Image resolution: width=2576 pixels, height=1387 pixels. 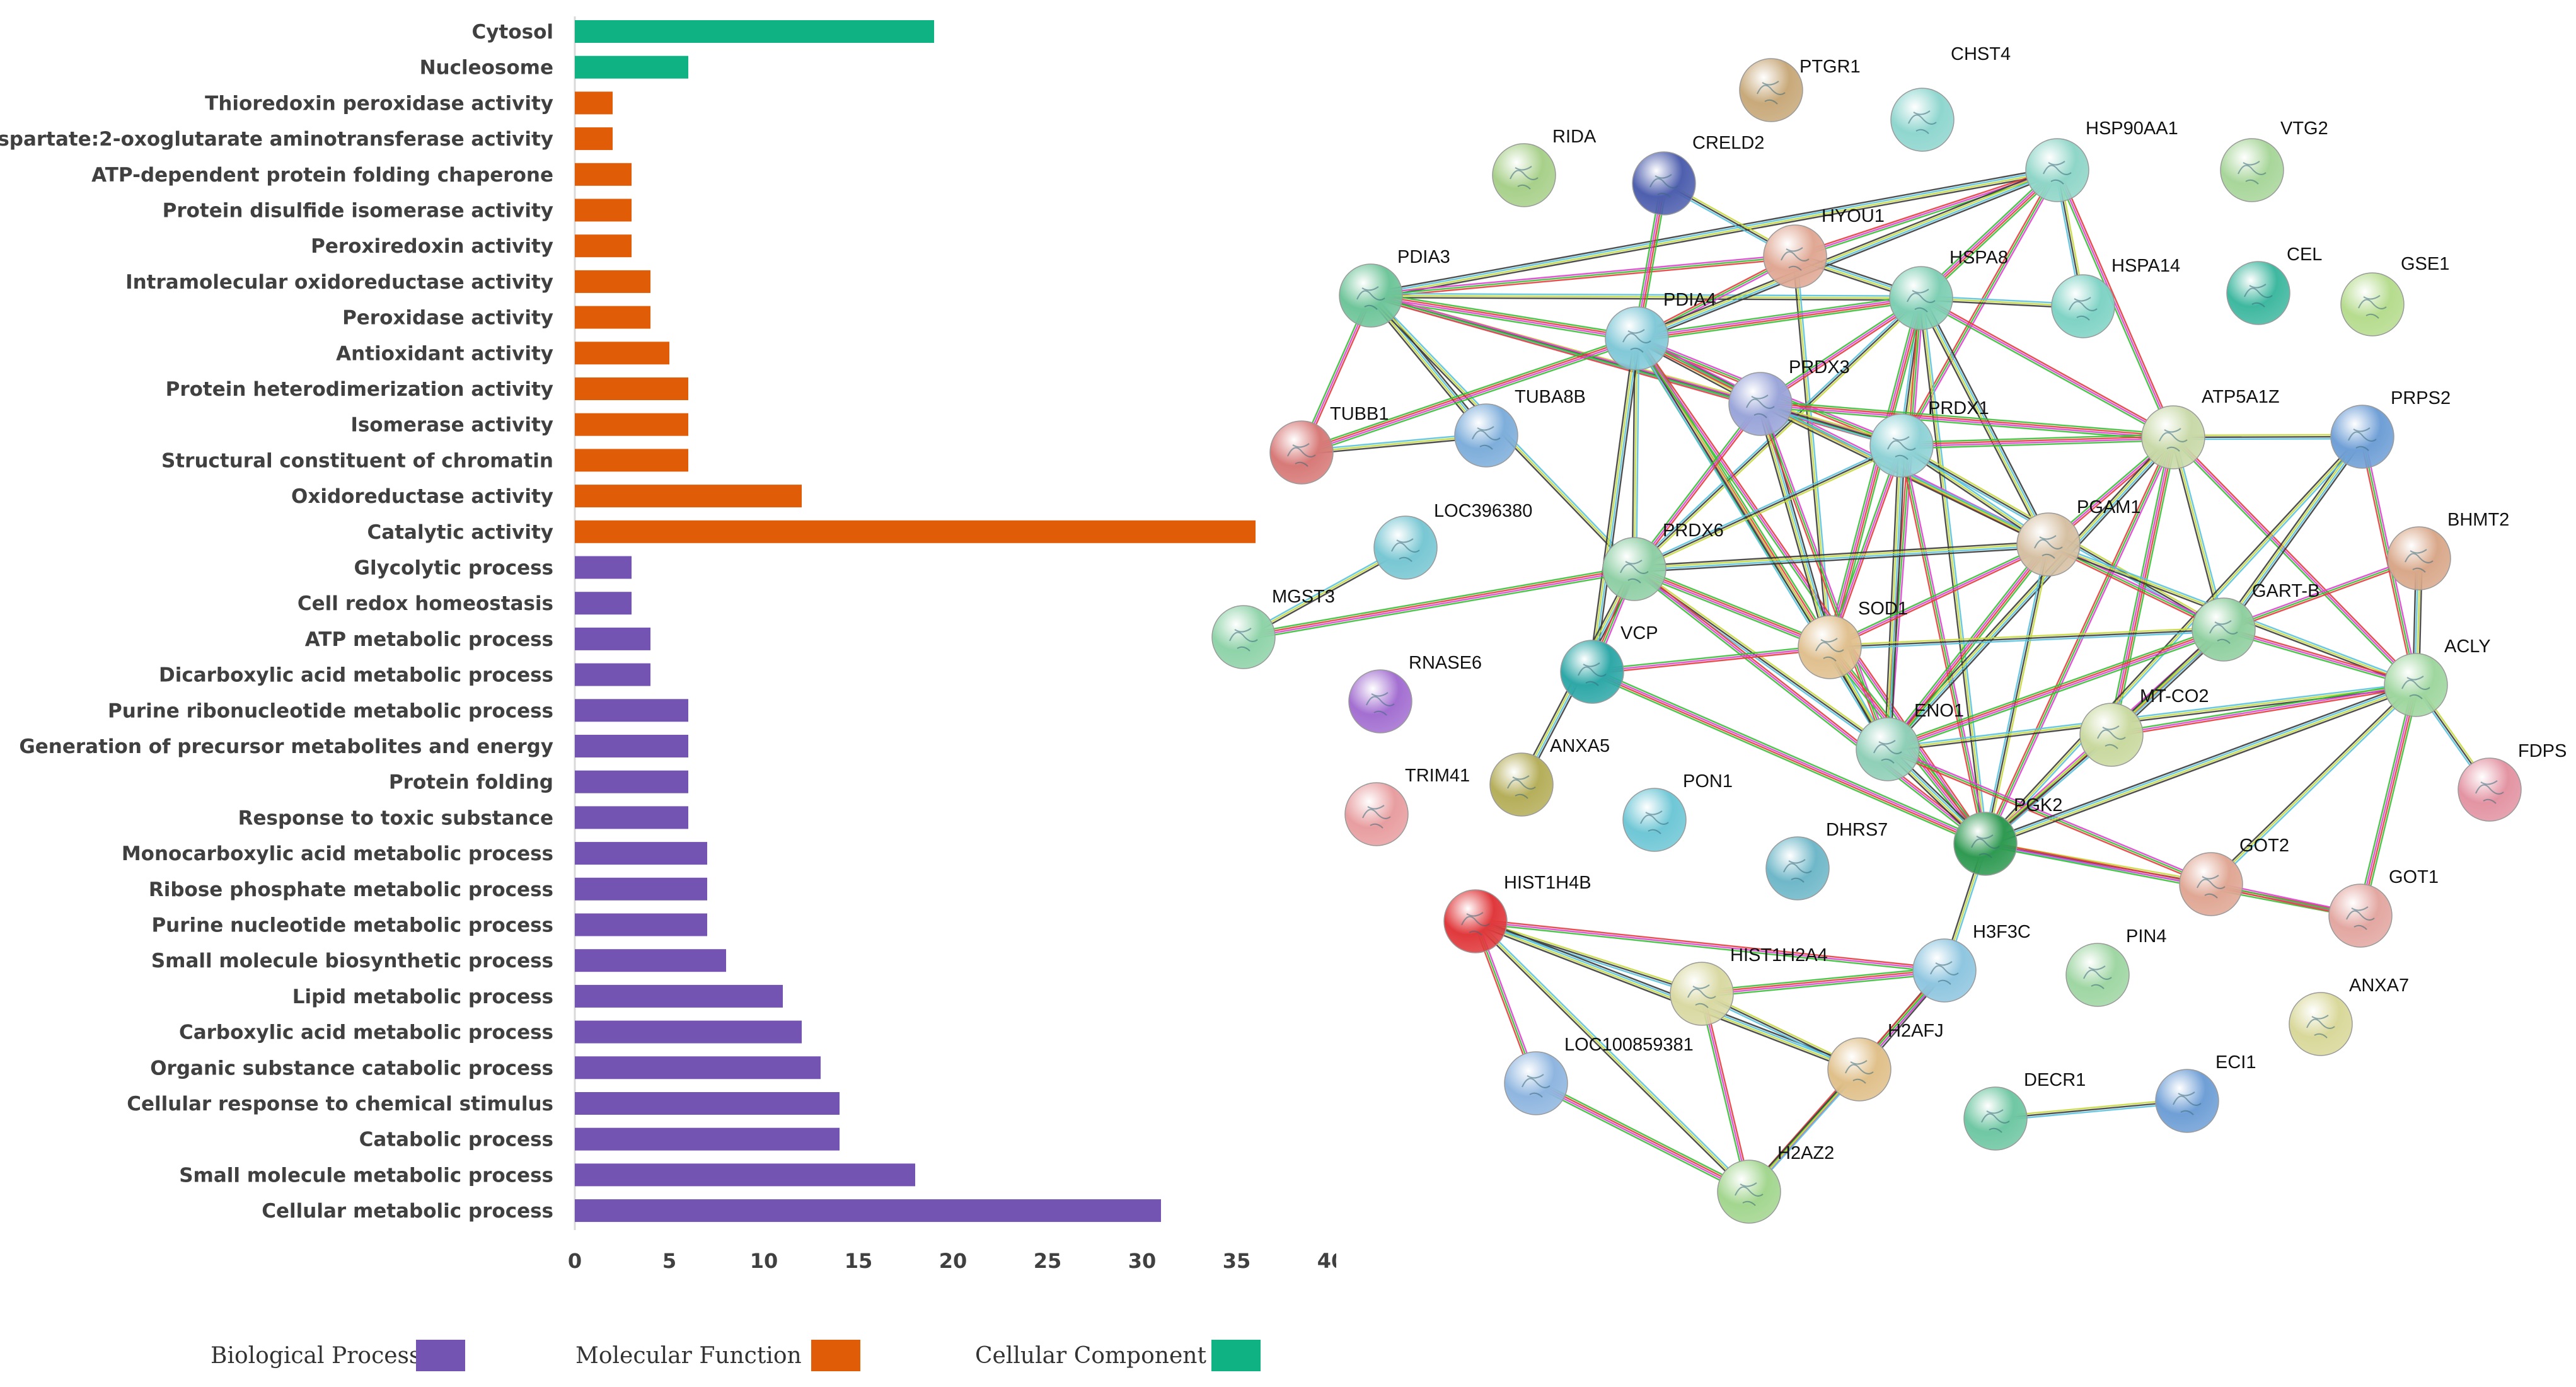 What do you see at coordinates (650, 961) in the screenshot?
I see `bar-small-molecule-biosynthetic-process` at bounding box center [650, 961].